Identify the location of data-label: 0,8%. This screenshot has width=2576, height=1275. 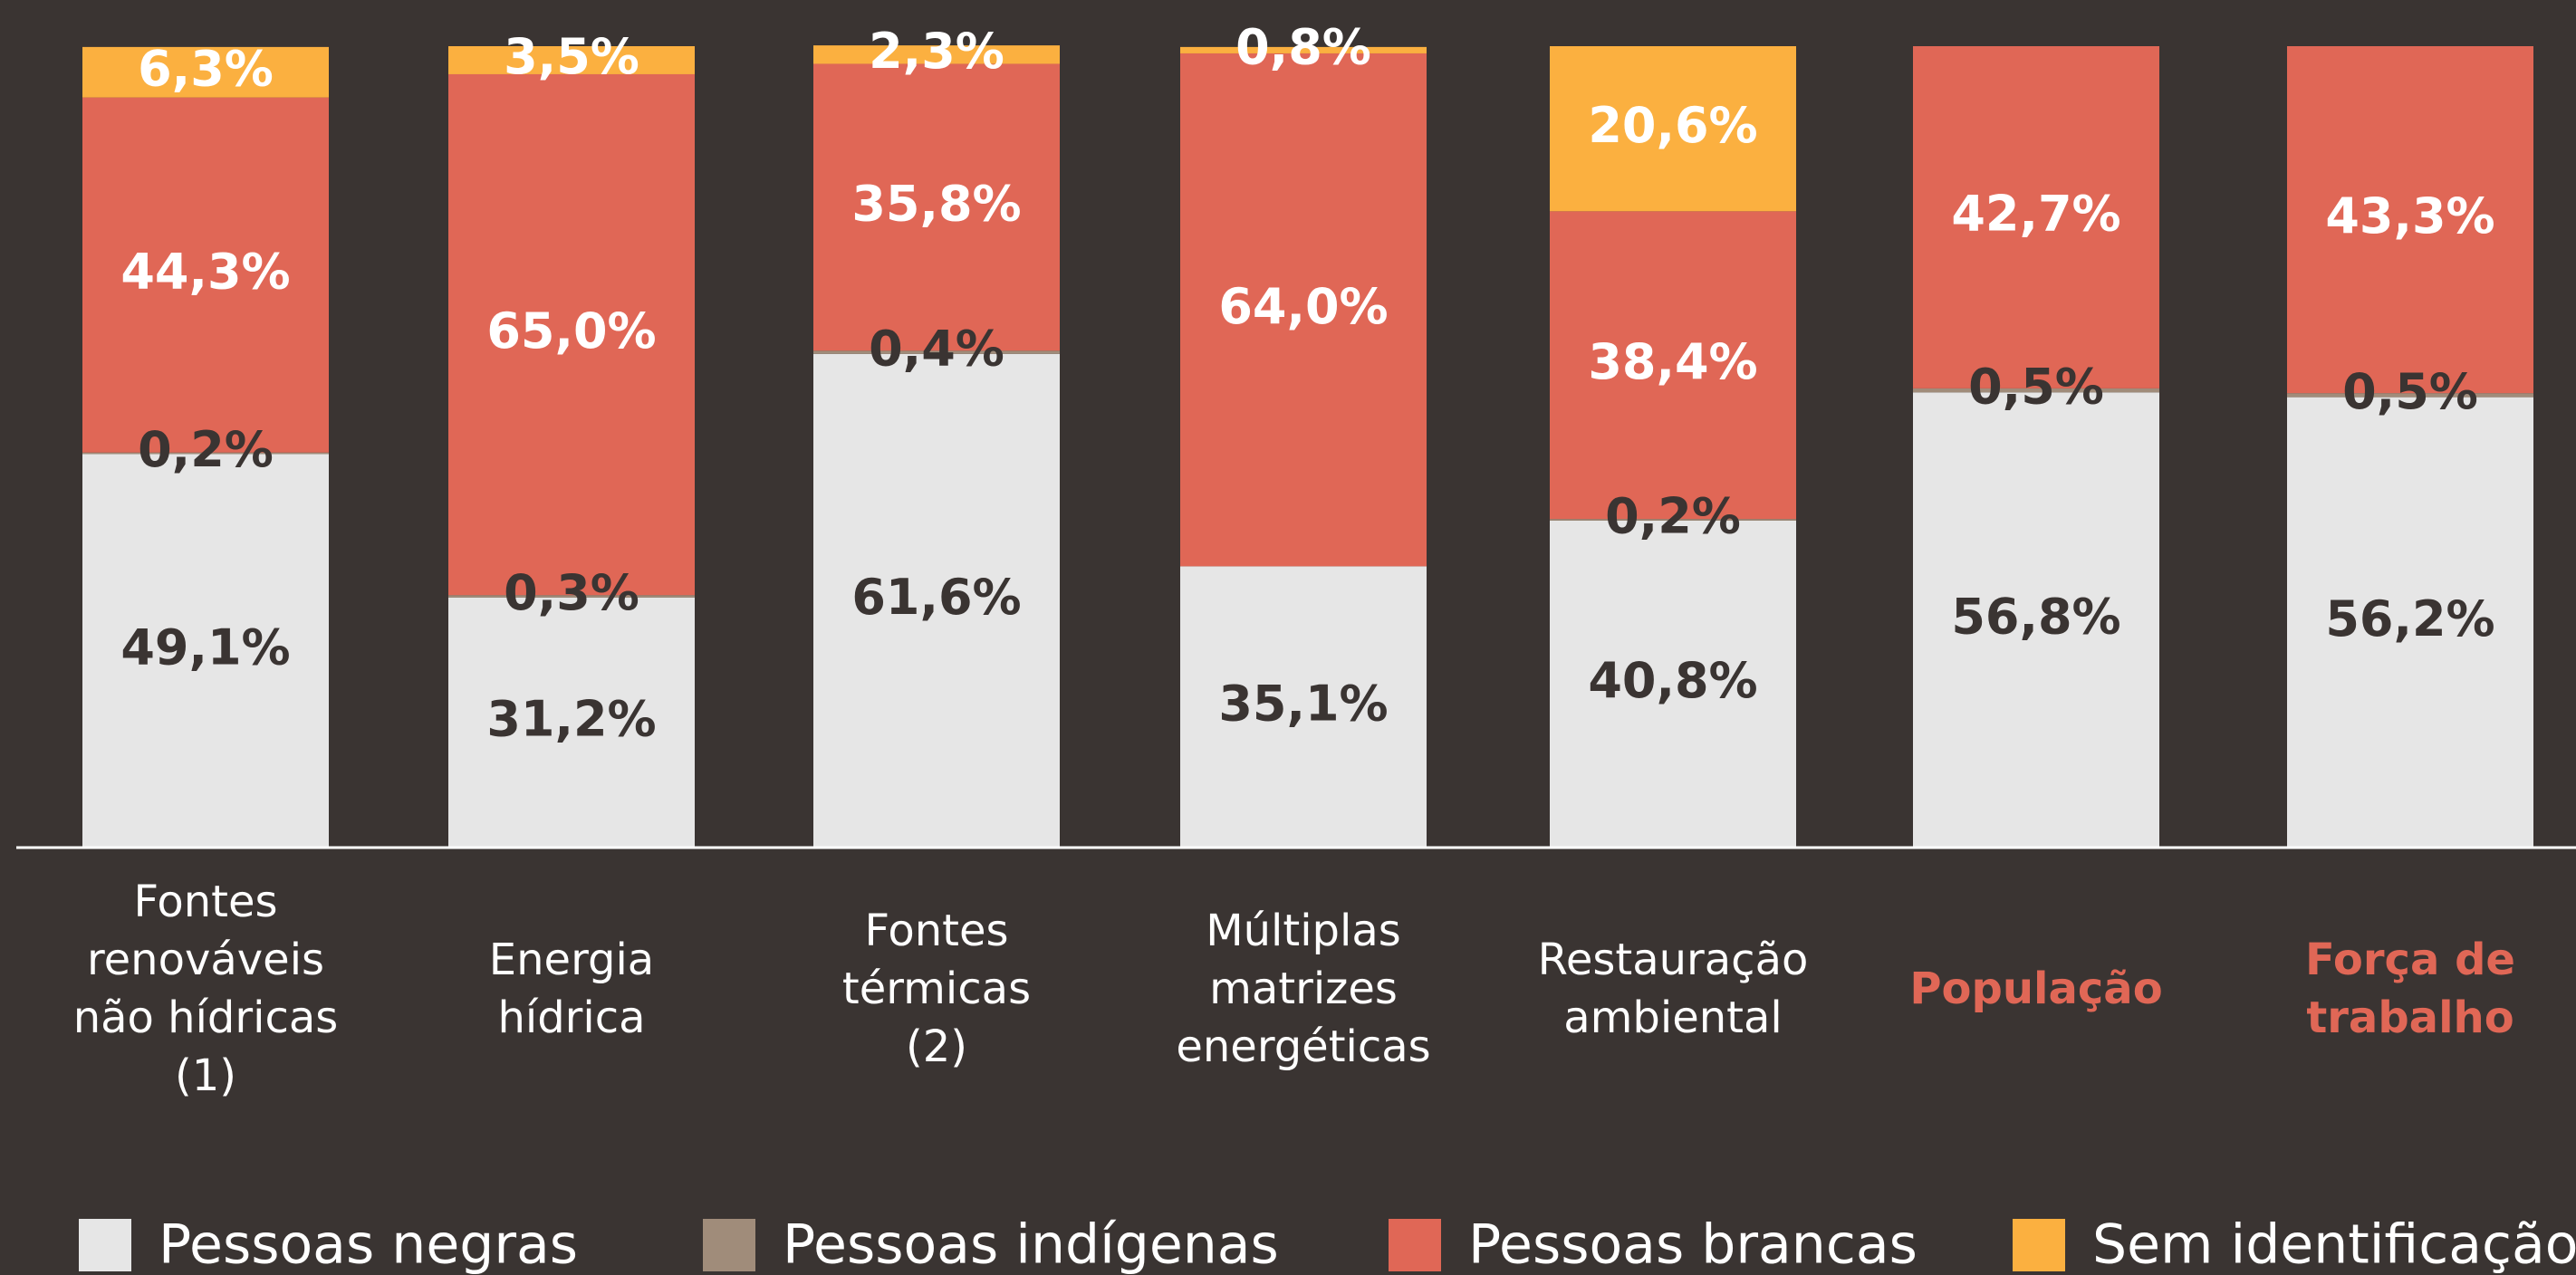
(1303, 47).